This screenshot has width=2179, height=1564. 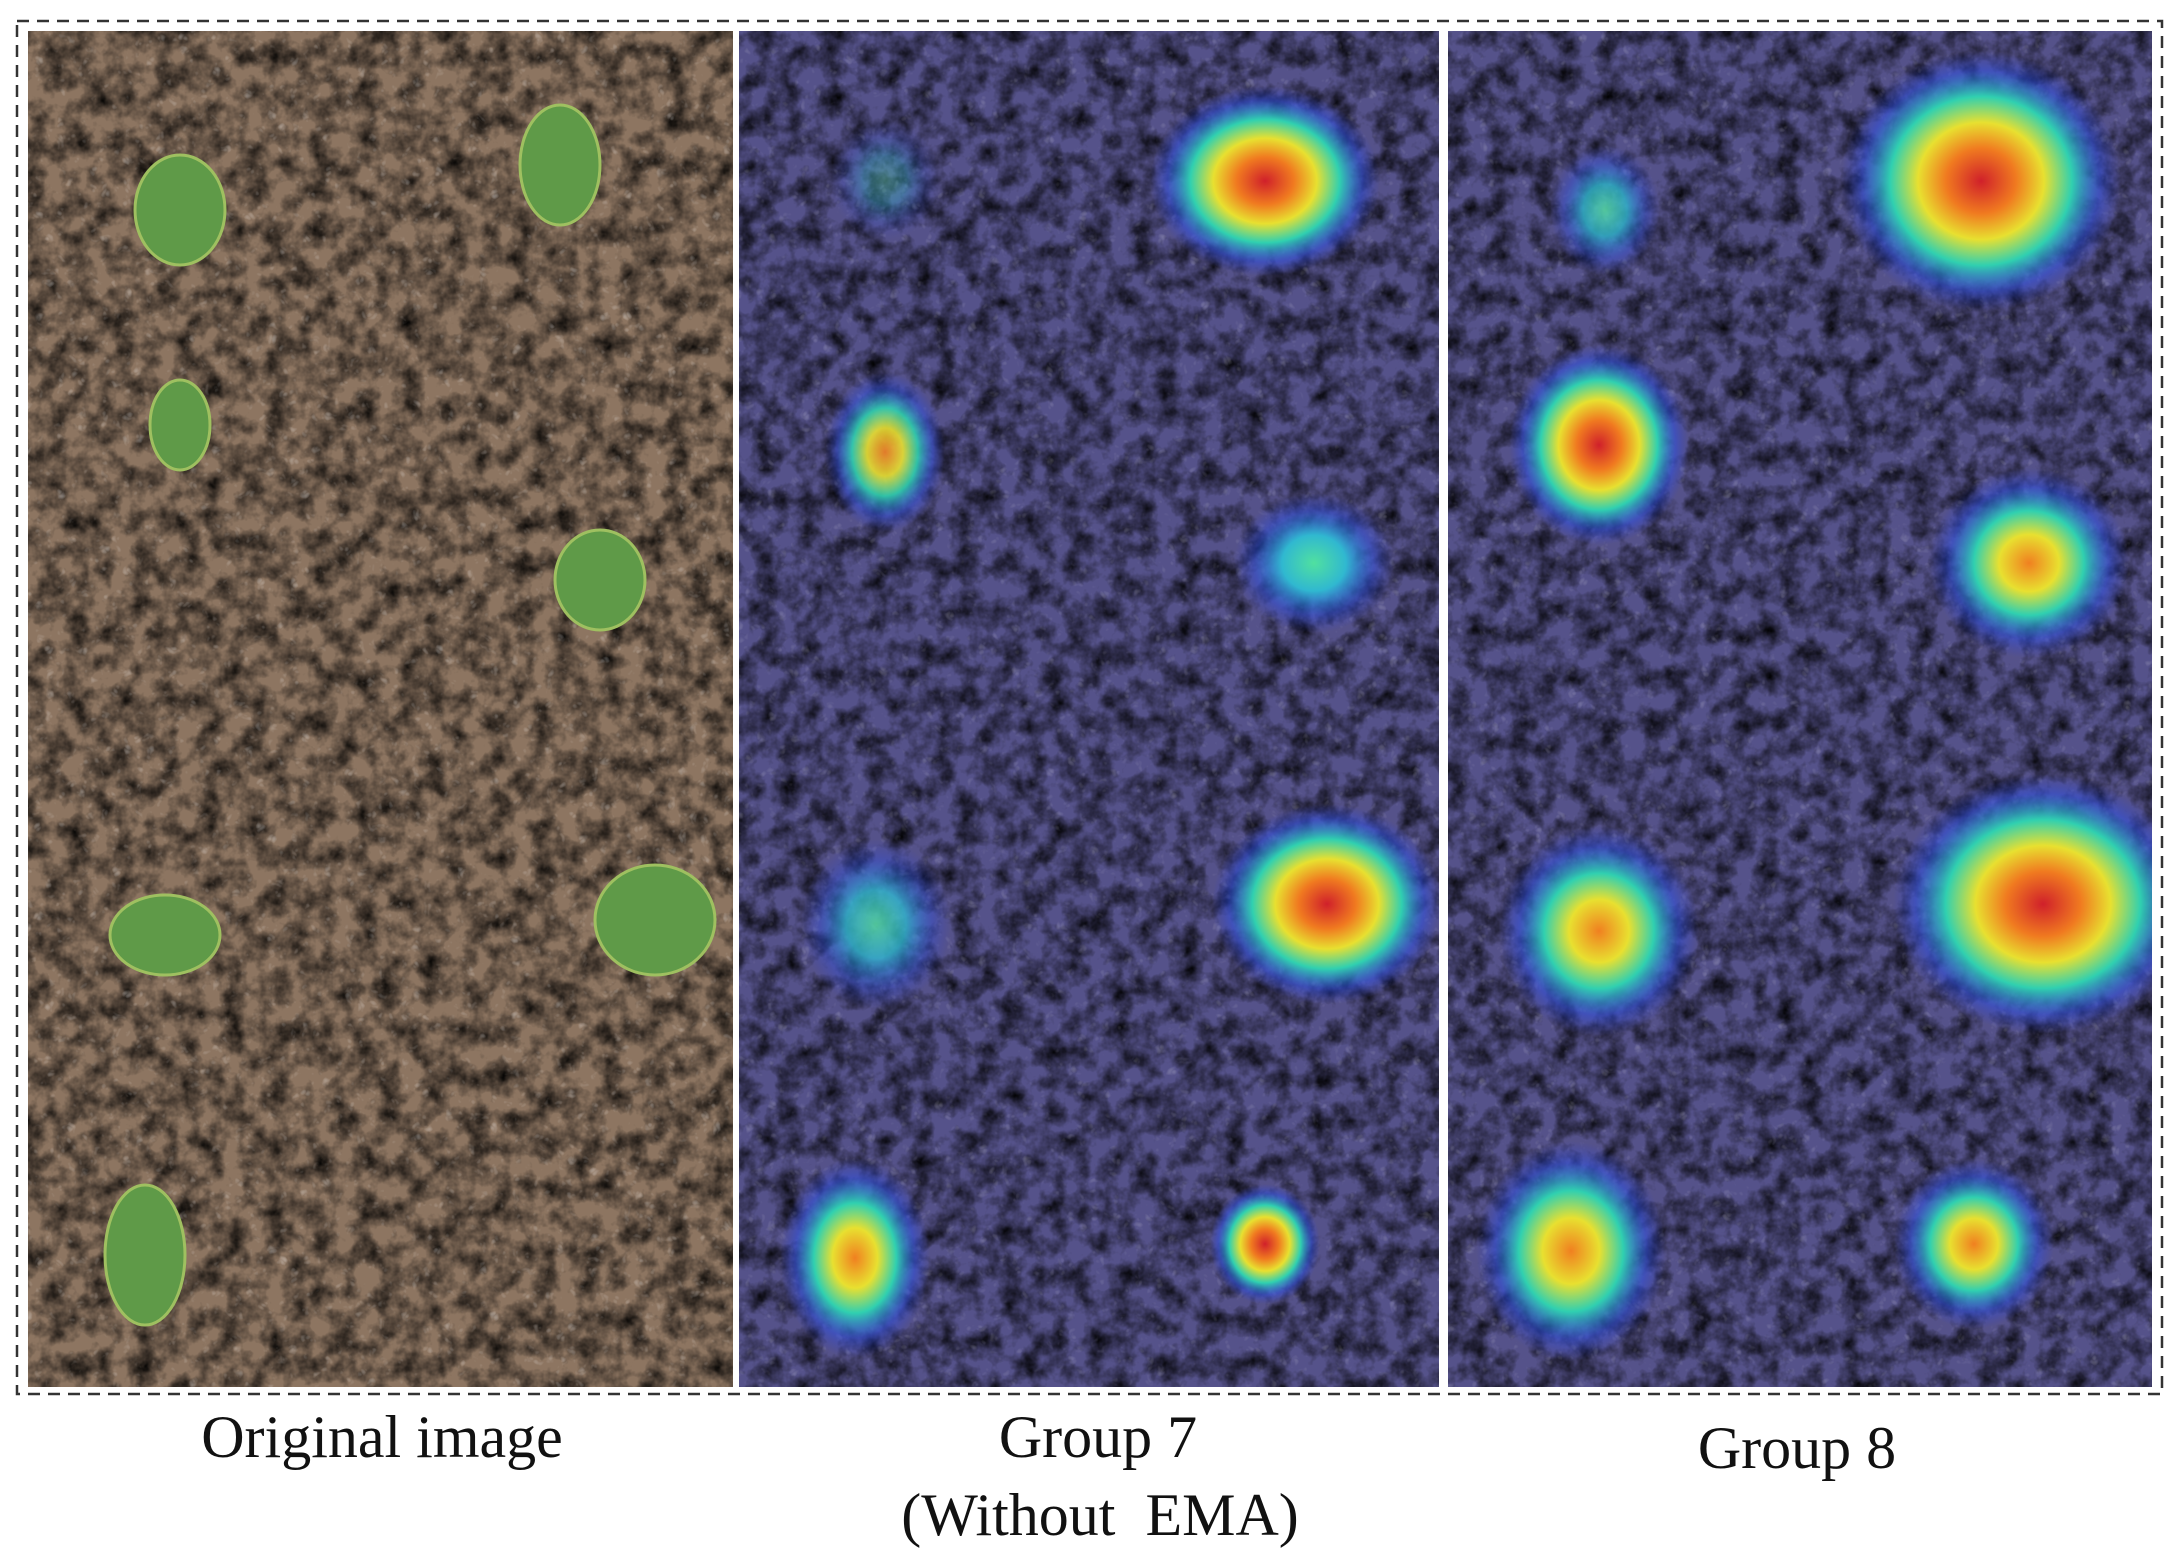 I want to click on caption-note: (Without EMA), so click(x=1100, y=1515).